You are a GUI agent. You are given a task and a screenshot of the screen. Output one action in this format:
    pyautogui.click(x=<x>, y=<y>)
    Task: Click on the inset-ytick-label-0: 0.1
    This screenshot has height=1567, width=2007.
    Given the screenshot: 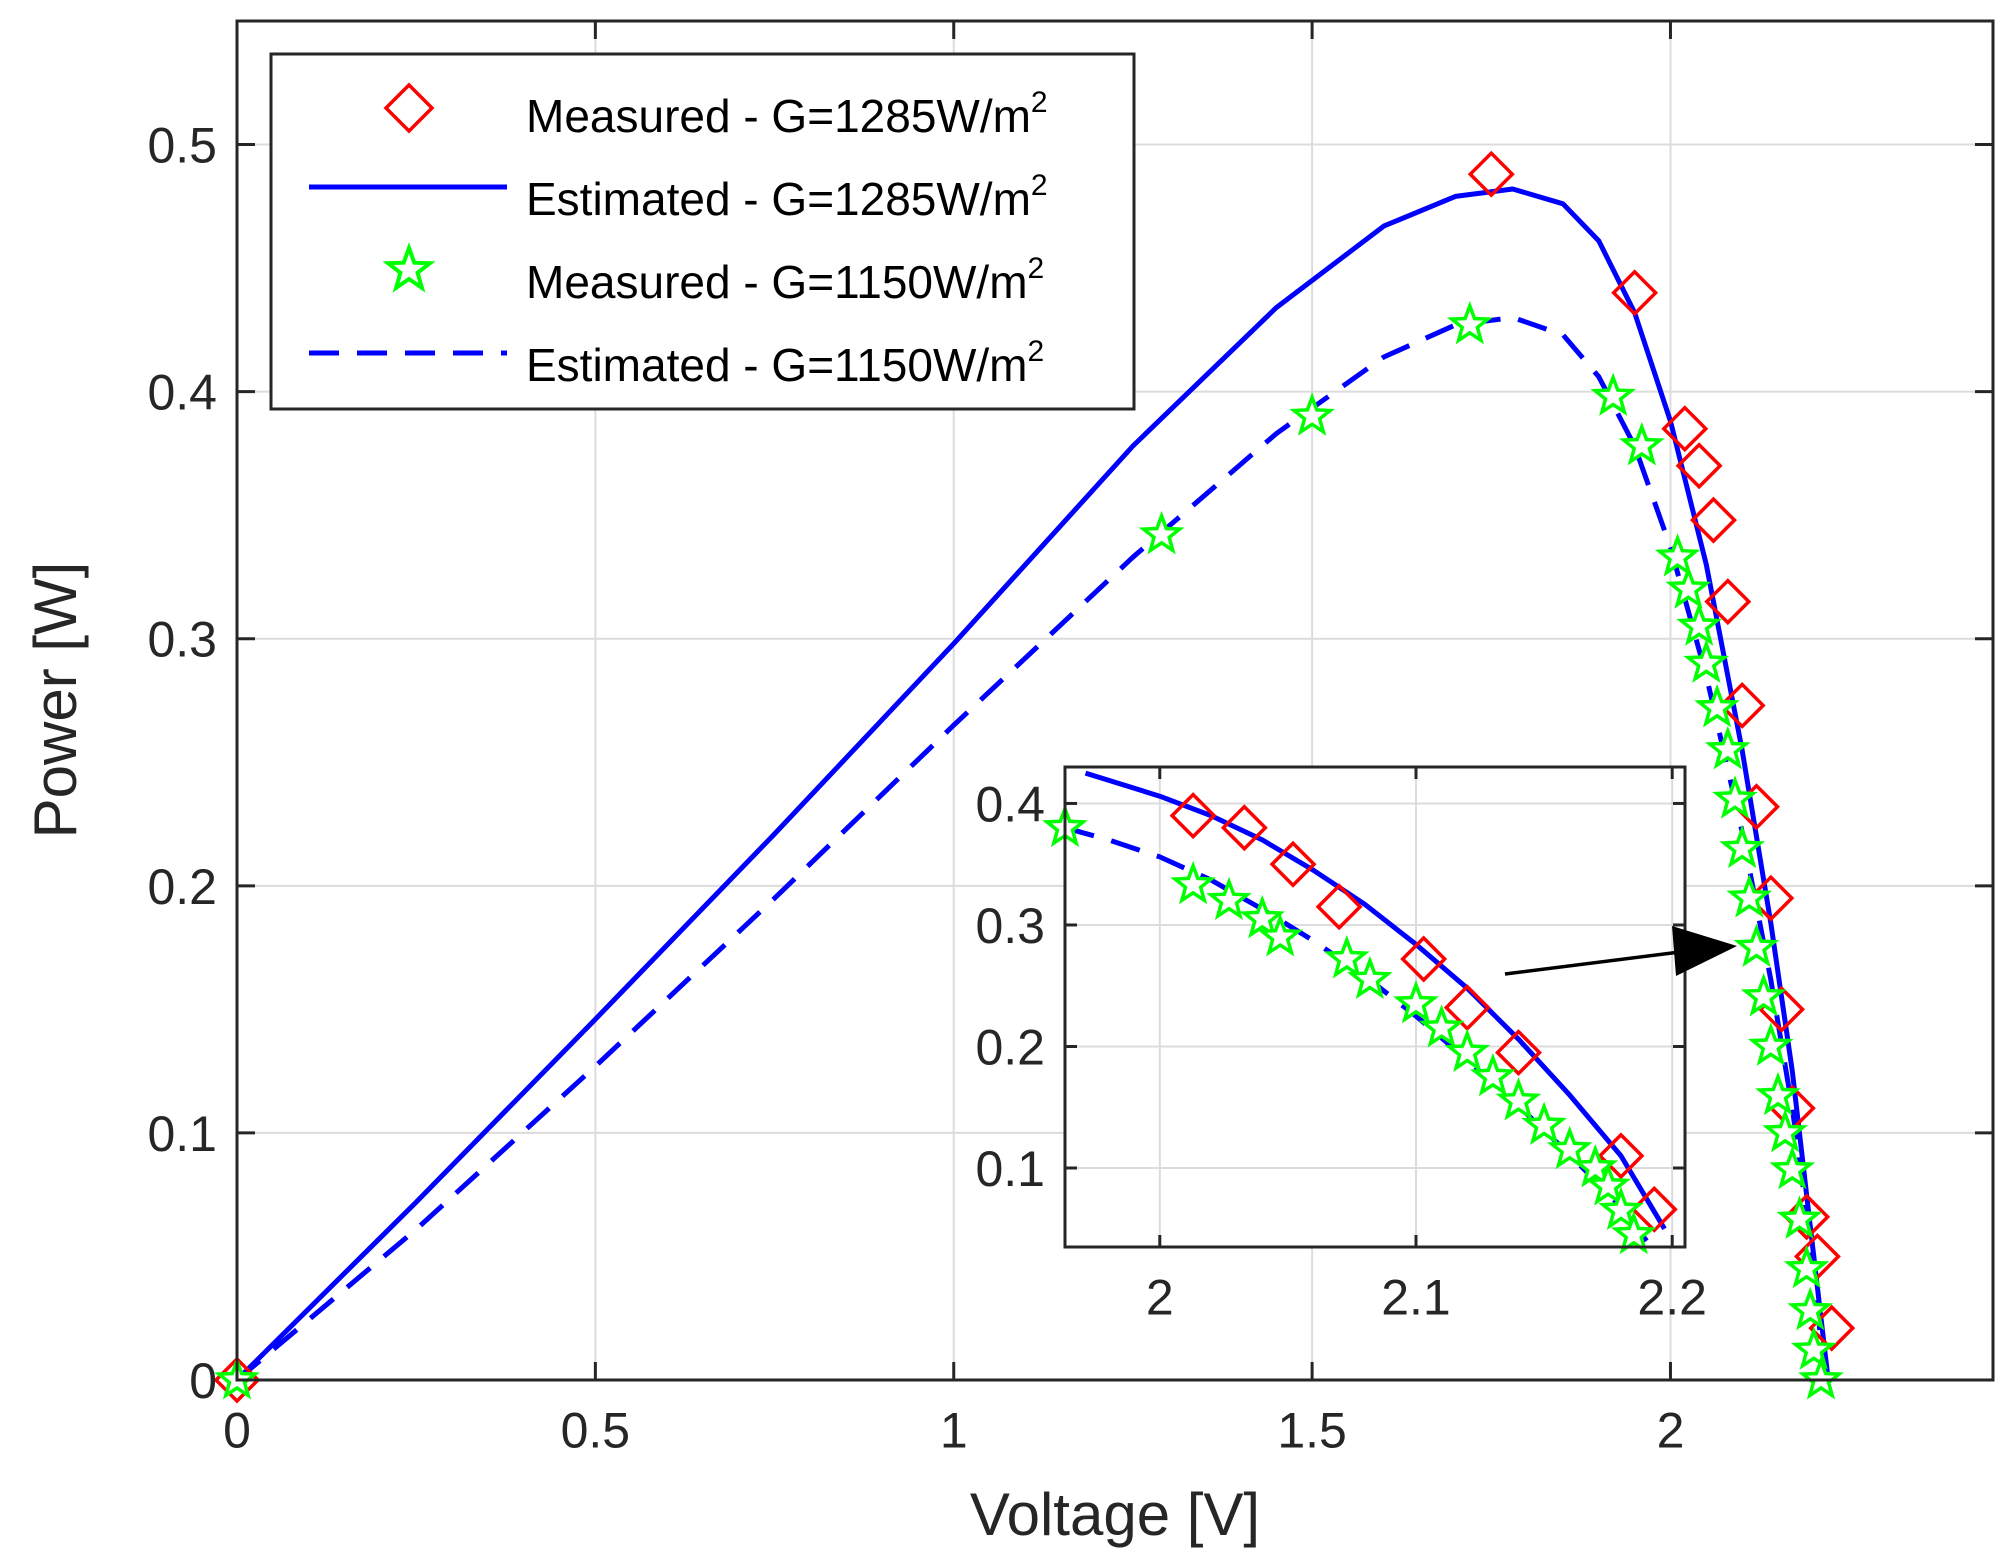 What is the action you would take?
    pyautogui.click(x=1010, y=1169)
    